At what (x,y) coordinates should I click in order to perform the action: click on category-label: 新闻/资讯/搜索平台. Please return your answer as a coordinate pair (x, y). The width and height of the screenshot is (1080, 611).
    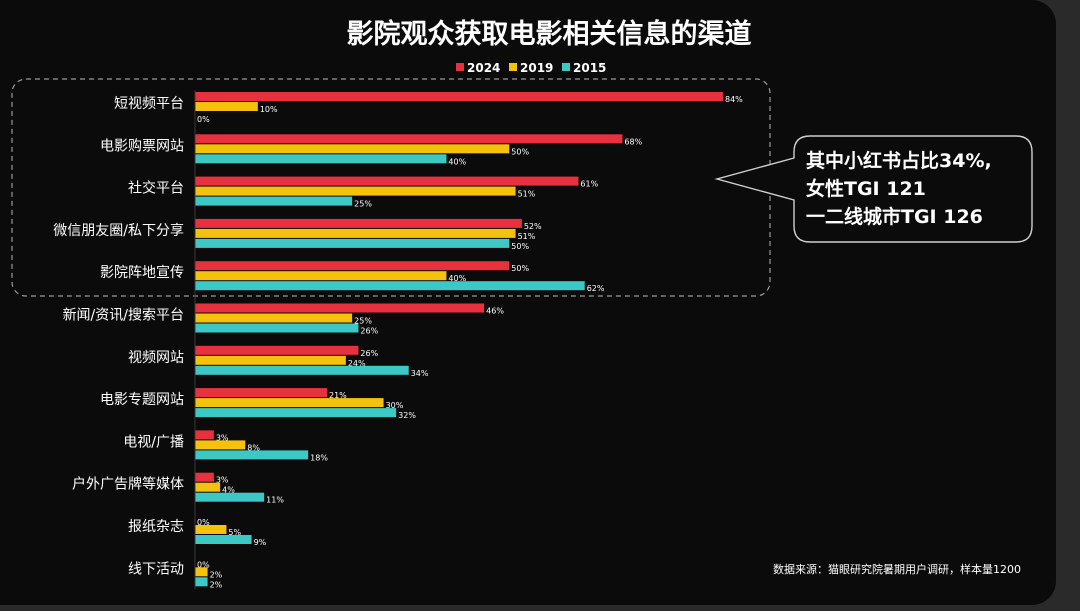
    Looking at the image, I should click on (123, 315).